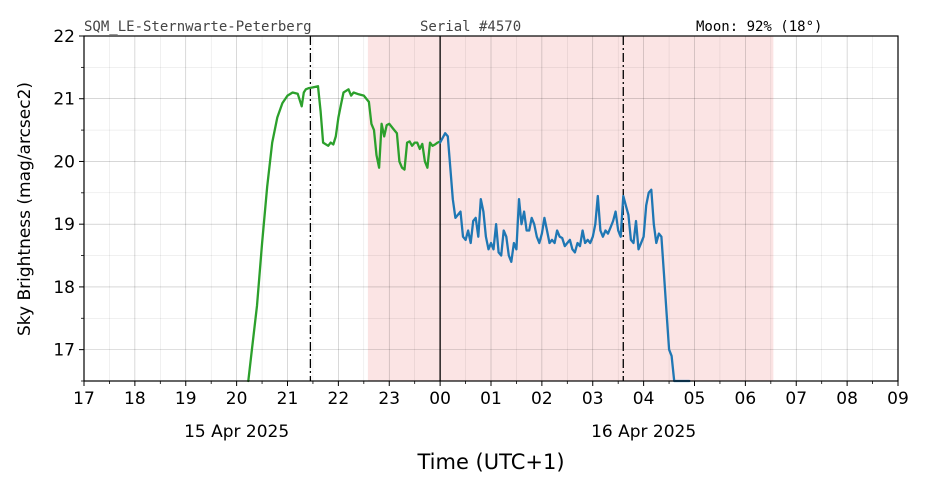 The height and width of the screenshot is (488, 926). Describe the element at coordinates (440, 399) in the screenshot. I see `x-tick-label: 00` at that location.